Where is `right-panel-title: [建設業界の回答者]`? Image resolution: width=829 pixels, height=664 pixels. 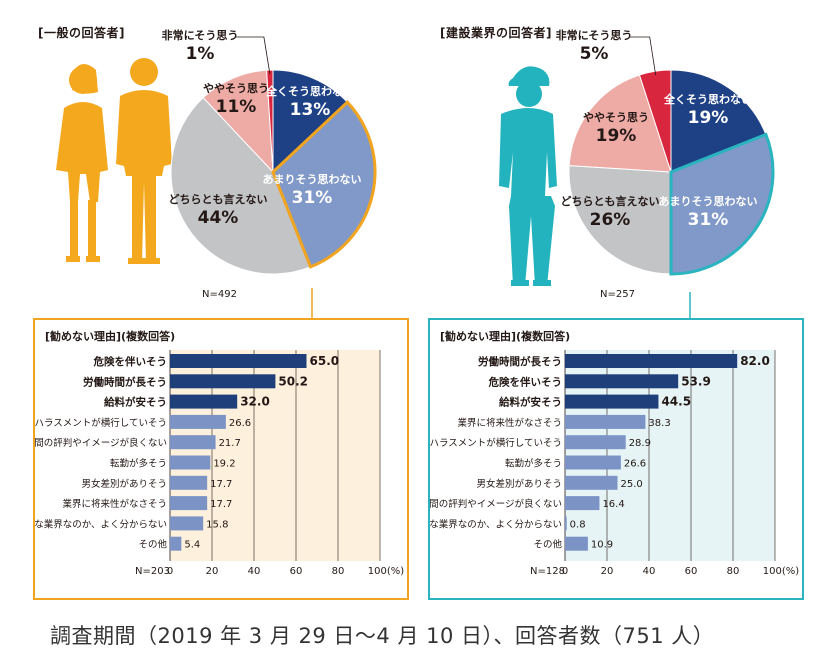 right-panel-title: [建設業界の回答者] is located at coordinates (496, 33).